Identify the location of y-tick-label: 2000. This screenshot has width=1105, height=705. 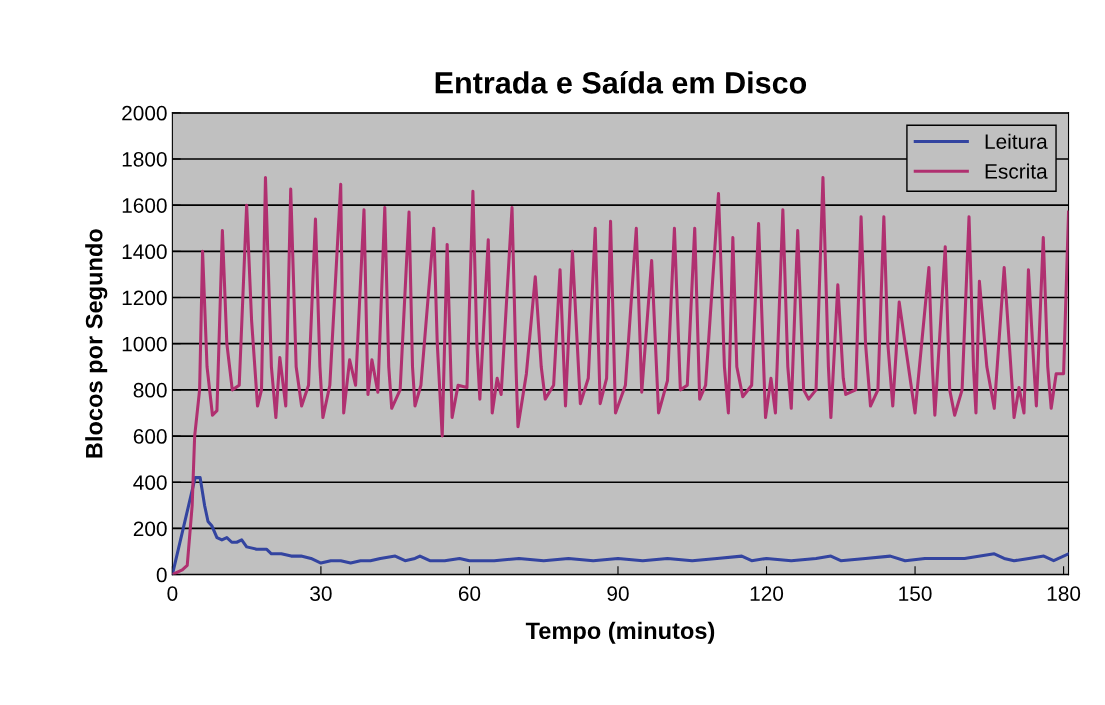
(144, 113).